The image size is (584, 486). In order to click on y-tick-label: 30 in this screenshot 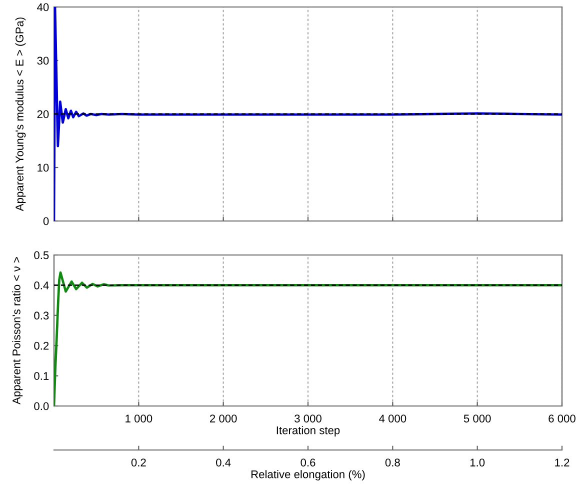, I will do `click(43, 60)`.